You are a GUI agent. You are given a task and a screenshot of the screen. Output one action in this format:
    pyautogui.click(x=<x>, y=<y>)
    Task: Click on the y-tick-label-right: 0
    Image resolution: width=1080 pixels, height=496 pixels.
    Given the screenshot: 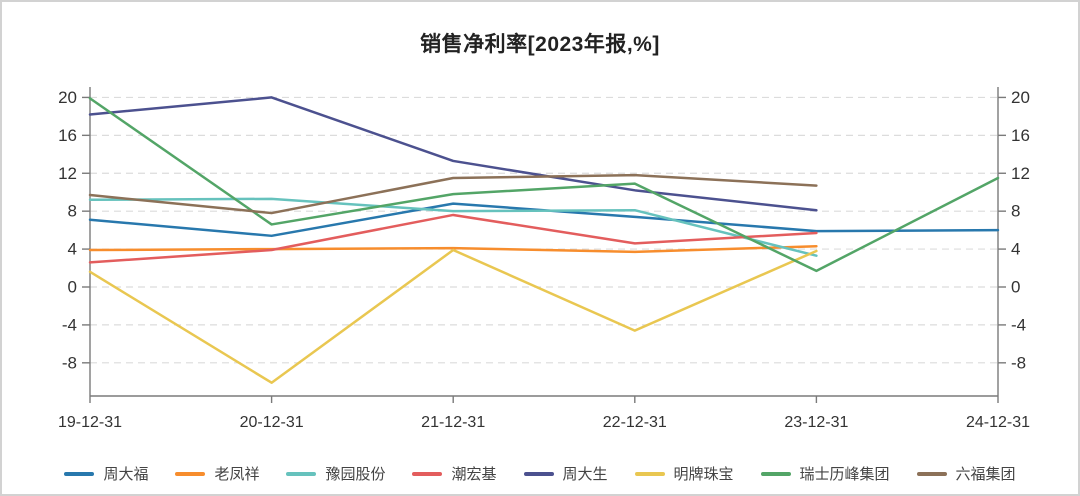 What is the action you would take?
    pyautogui.click(x=1015, y=286)
    